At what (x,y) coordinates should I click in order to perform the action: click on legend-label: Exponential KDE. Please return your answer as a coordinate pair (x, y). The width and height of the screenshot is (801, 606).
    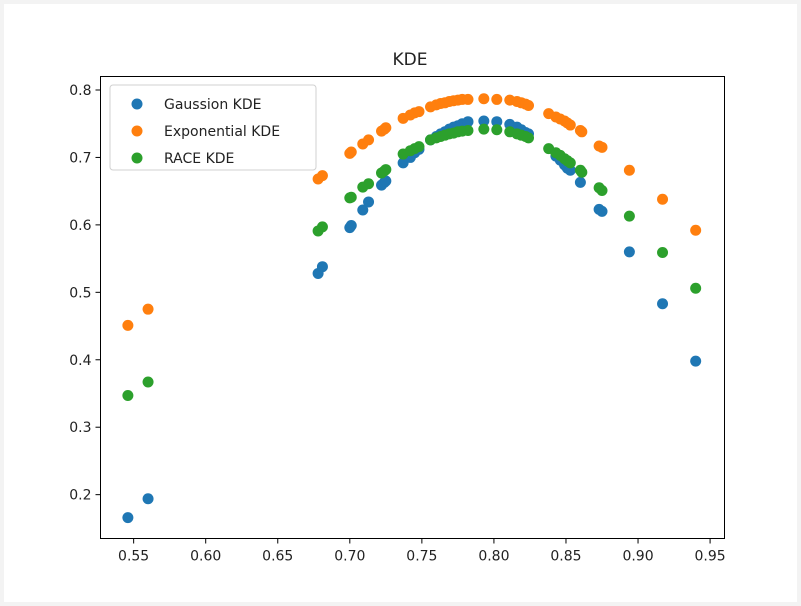
    Looking at the image, I should click on (222, 132).